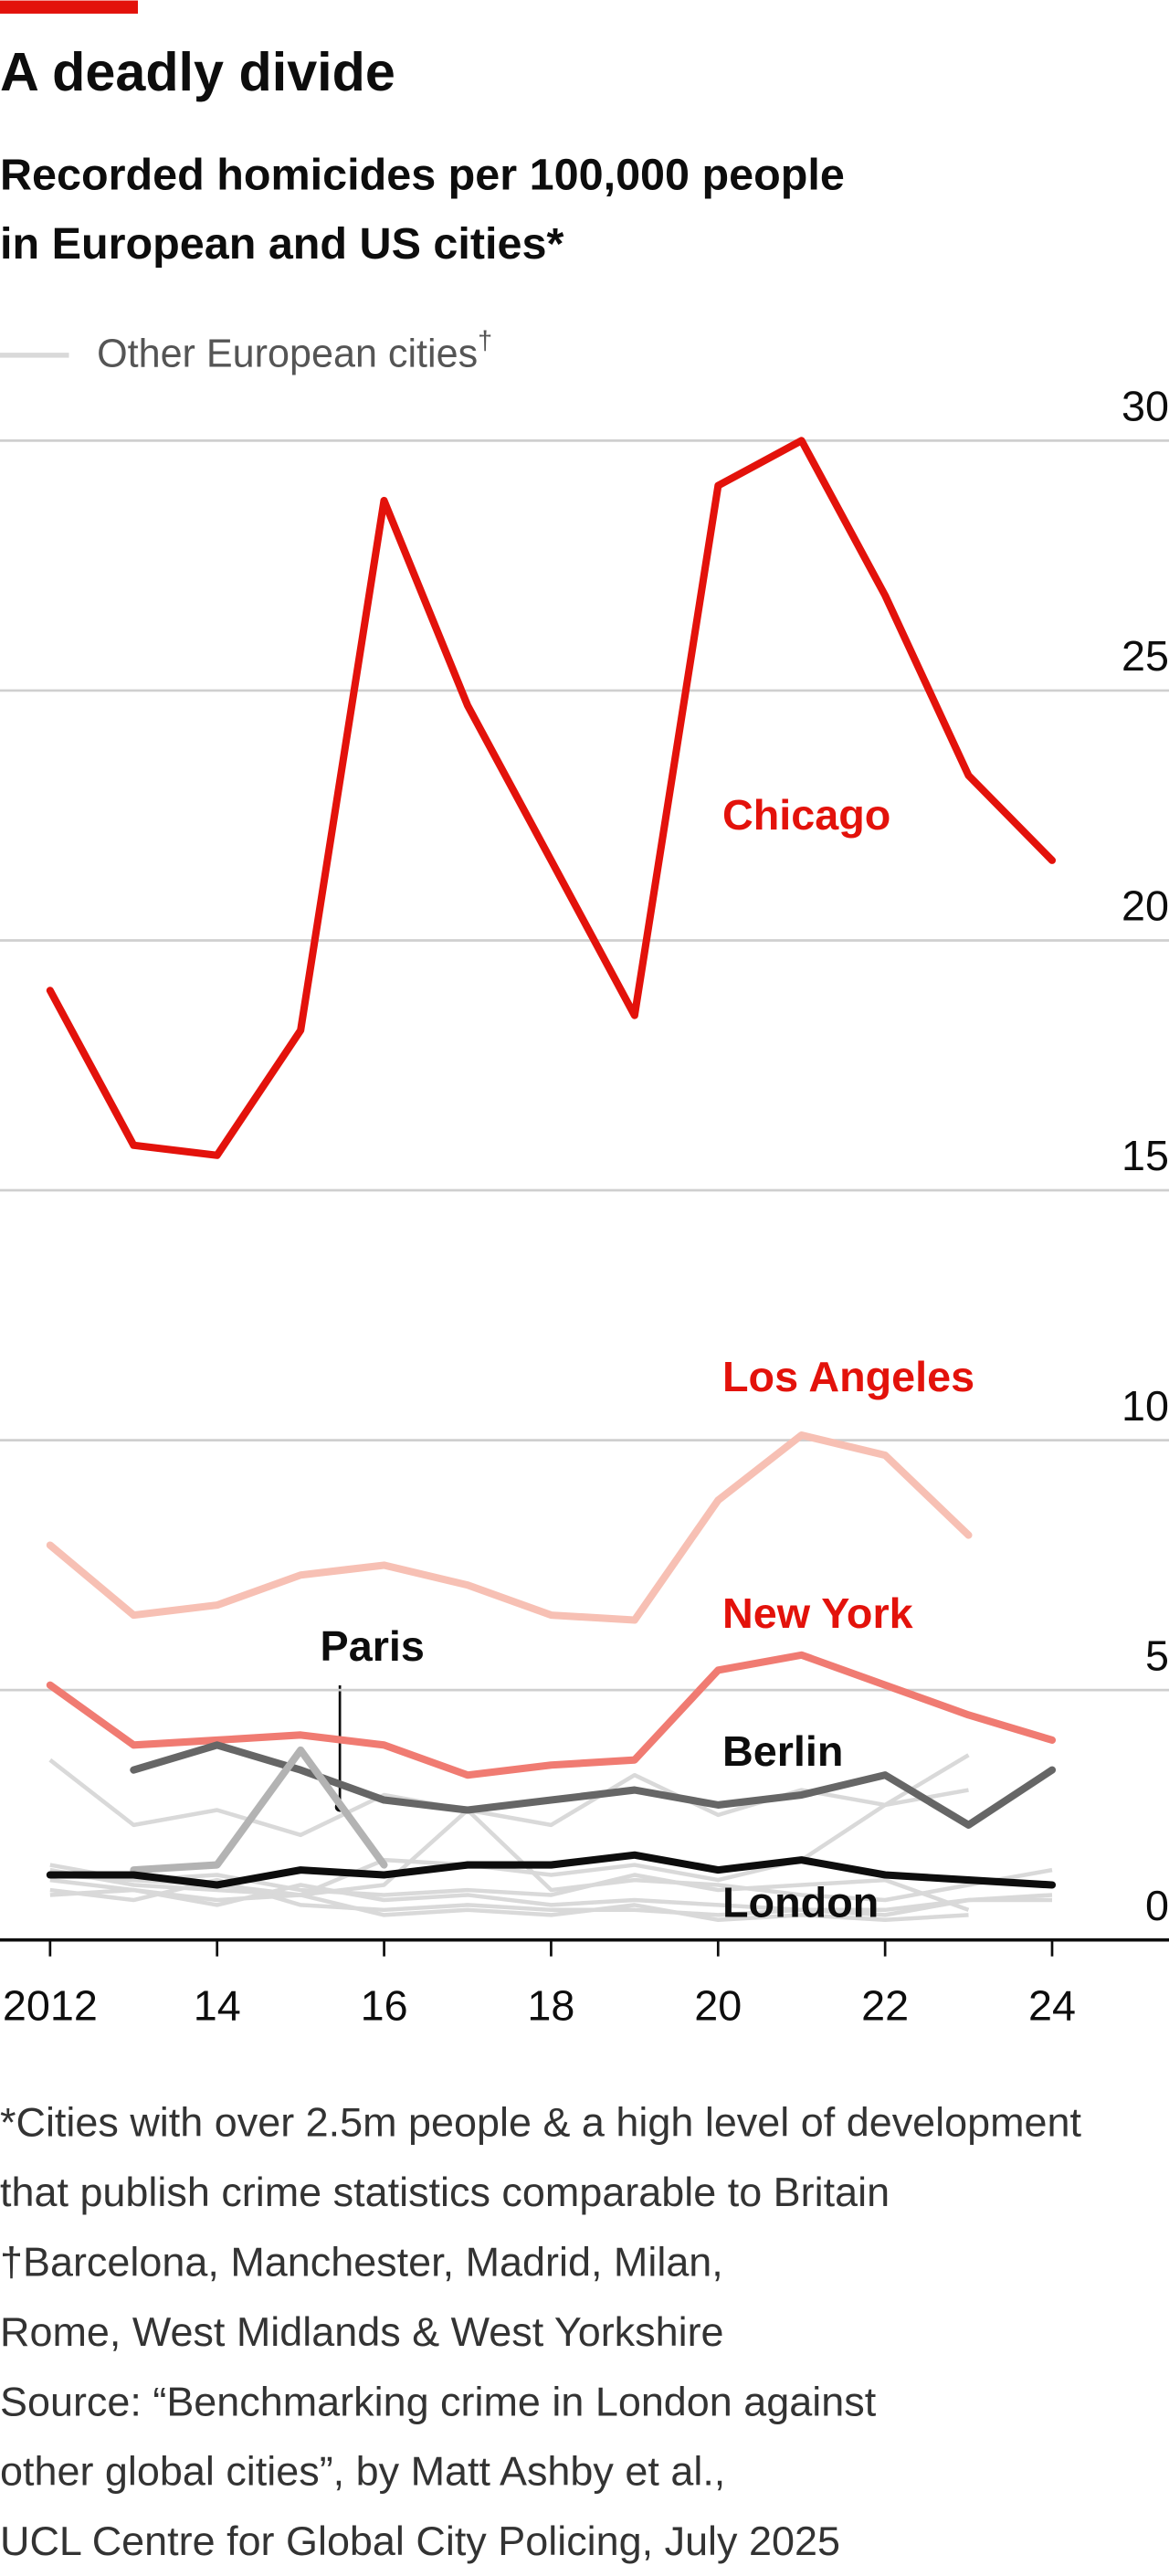  What do you see at coordinates (485, 340) in the screenshot?
I see `legend-dagger: †` at bounding box center [485, 340].